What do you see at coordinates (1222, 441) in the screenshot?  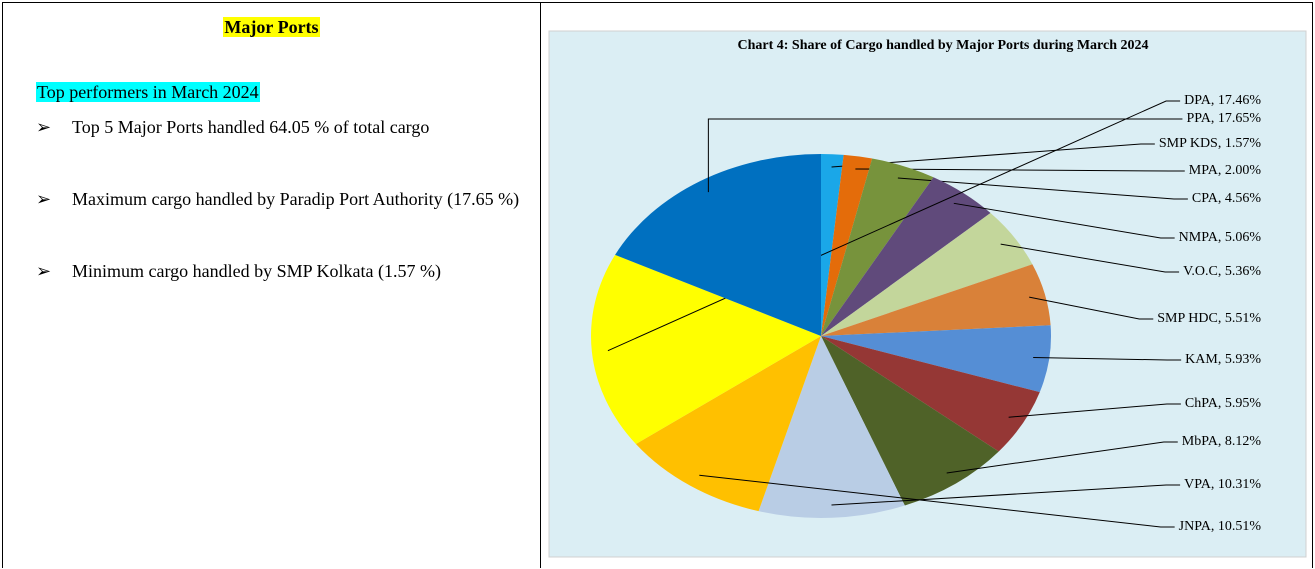 I see `data-label: MbPA, 8.12%` at bounding box center [1222, 441].